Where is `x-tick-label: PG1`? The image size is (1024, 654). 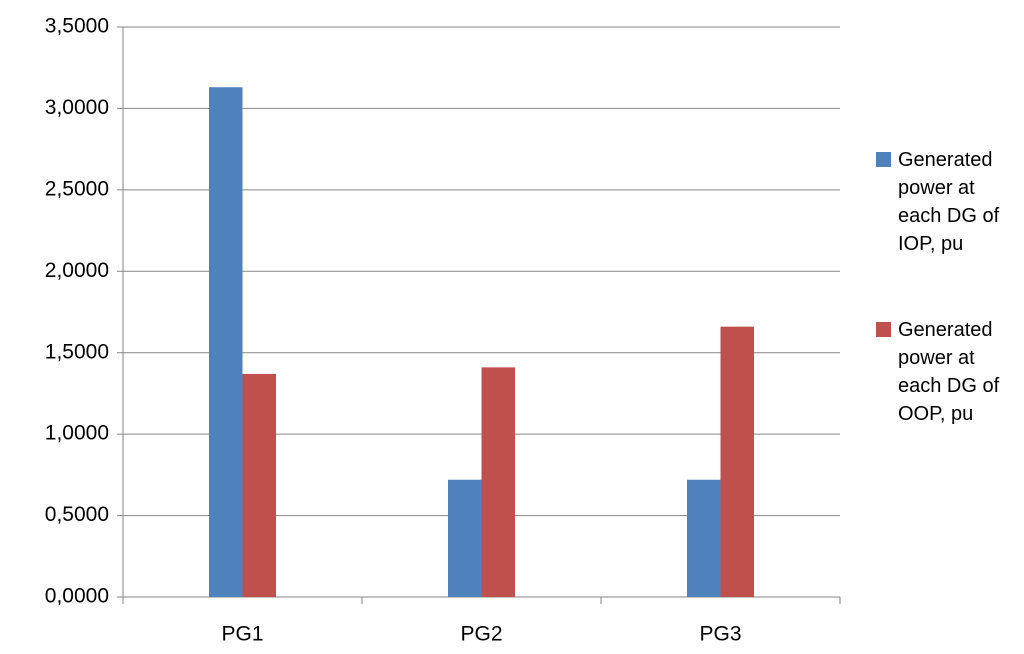
x-tick-label: PG1 is located at coordinates (242, 634).